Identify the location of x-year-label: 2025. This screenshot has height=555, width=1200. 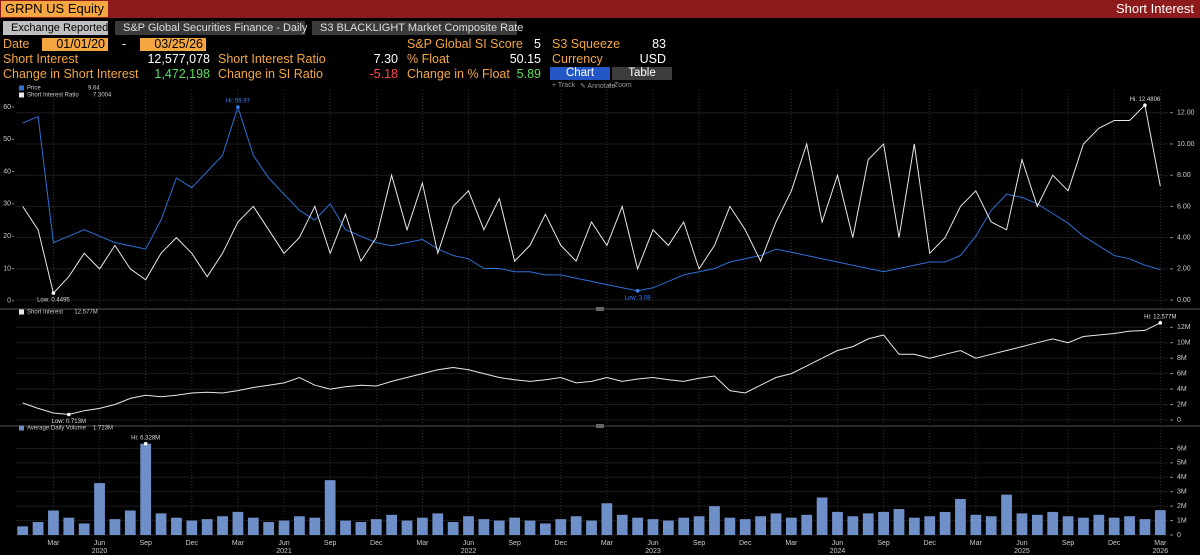
(1022, 551).